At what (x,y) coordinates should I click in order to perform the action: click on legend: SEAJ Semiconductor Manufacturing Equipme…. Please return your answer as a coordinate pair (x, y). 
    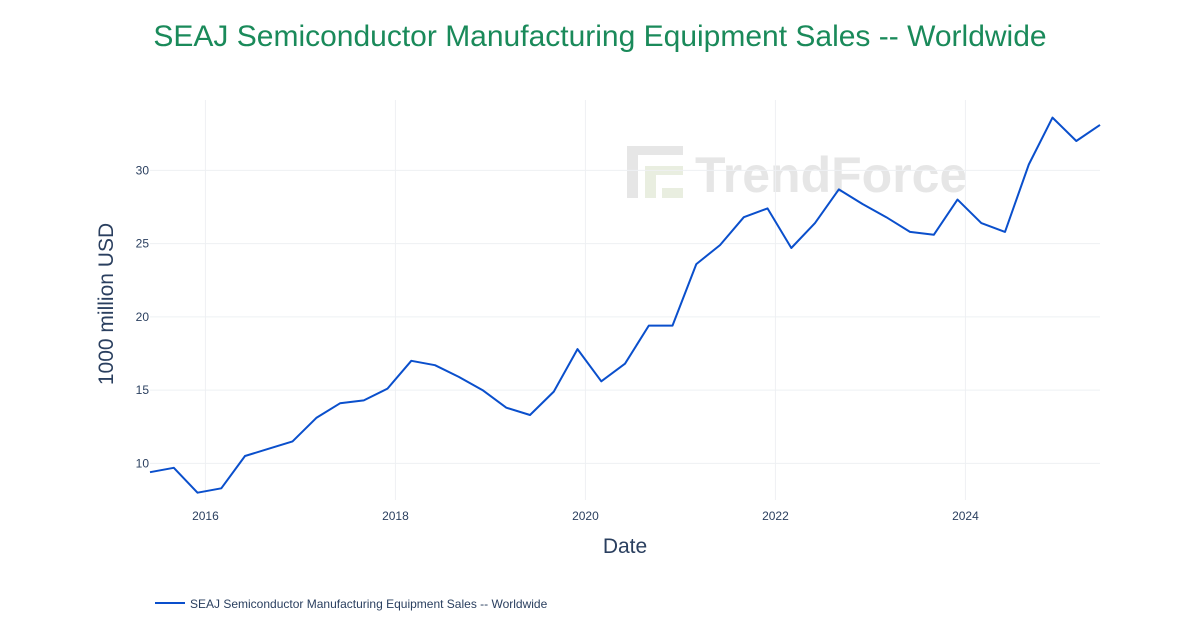
    Looking at the image, I should click on (351, 604).